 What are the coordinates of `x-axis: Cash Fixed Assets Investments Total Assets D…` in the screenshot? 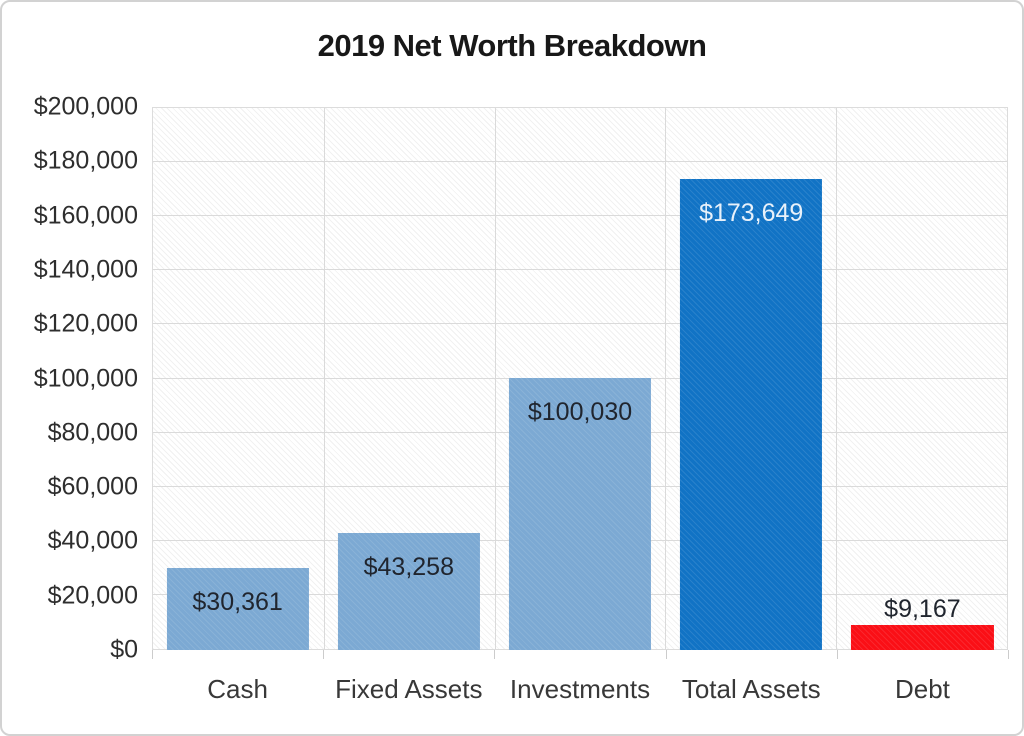 It's located at (580, 689).